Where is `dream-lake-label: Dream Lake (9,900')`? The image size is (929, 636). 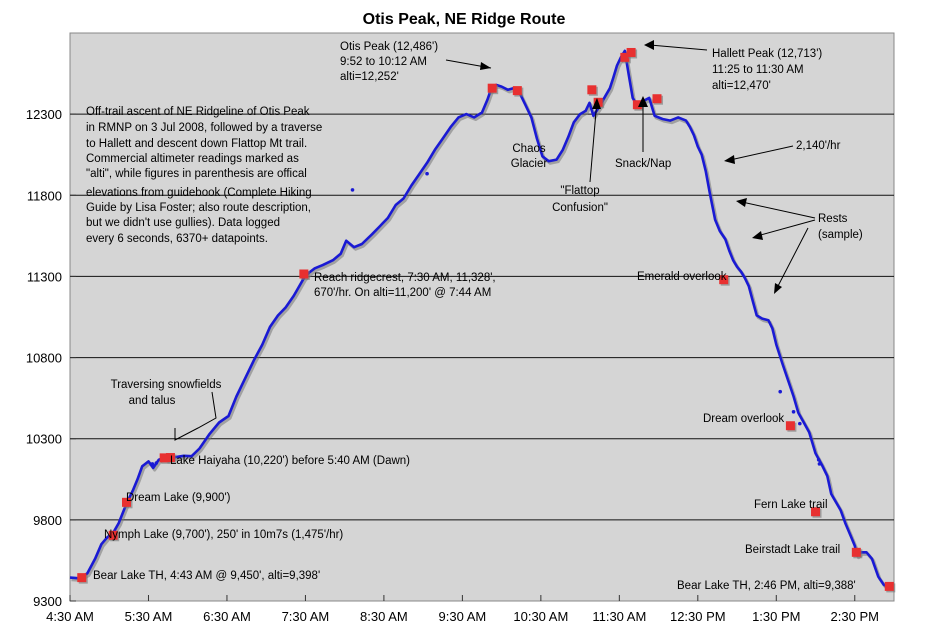
dream-lake-label: Dream Lake (9,900') is located at coordinates (178, 498).